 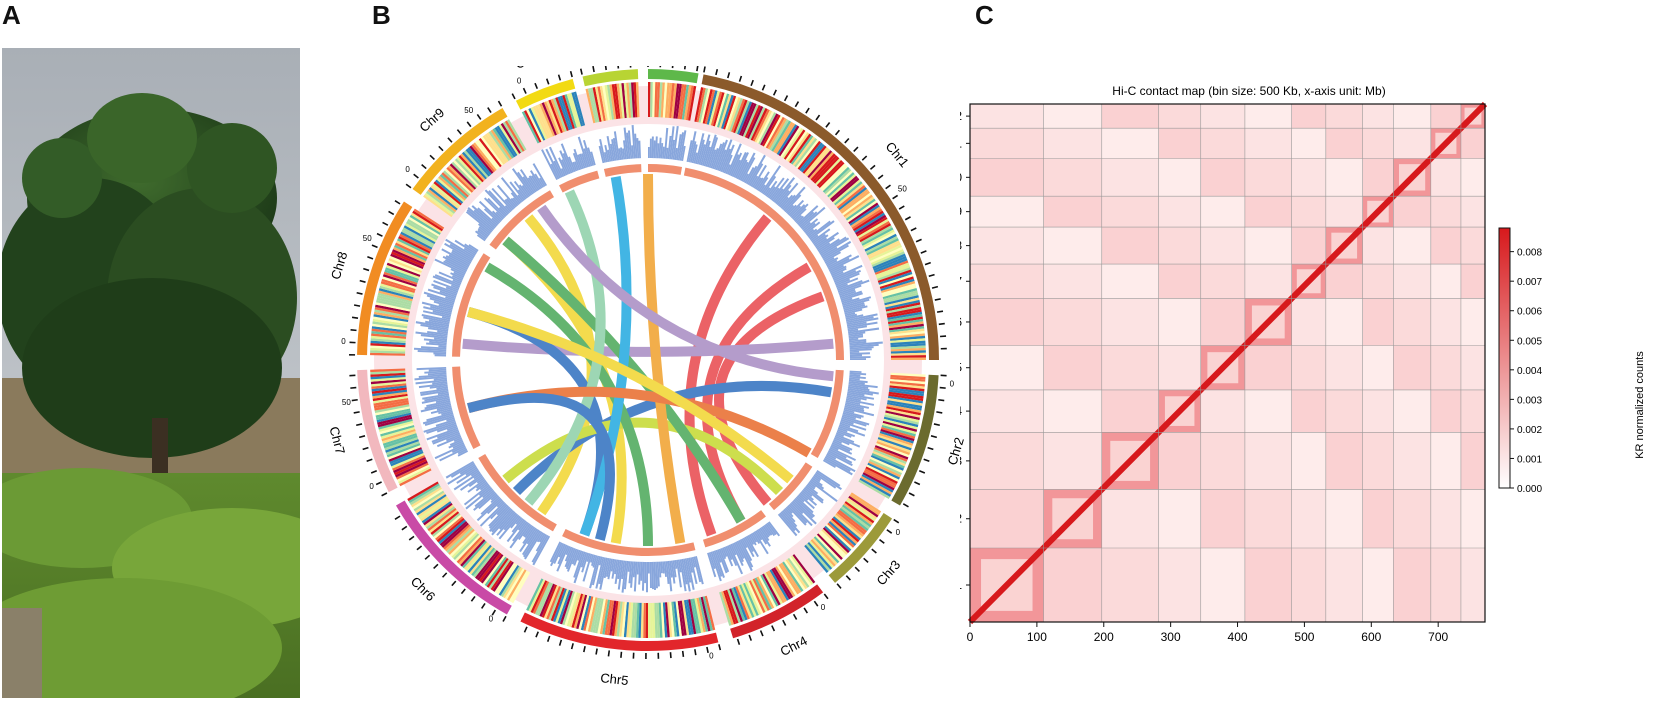 I want to click on y-tick-label: Chr8, so click(x=961, y=246).